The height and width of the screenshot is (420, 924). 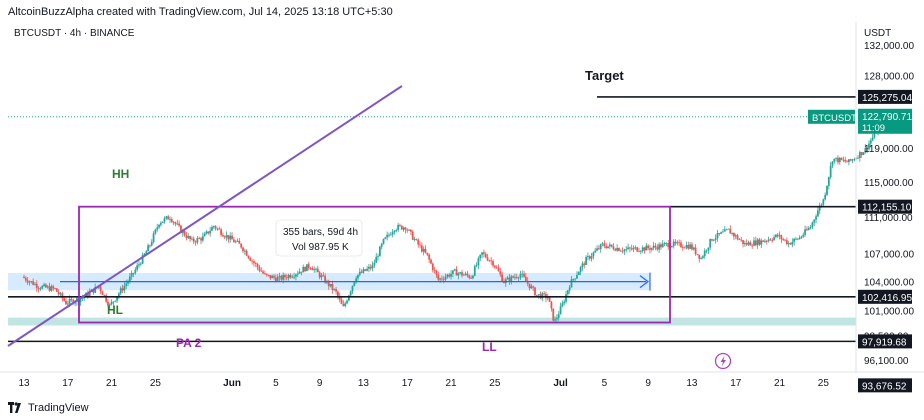 I want to click on level-price-label-bg, so click(x=885, y=296).